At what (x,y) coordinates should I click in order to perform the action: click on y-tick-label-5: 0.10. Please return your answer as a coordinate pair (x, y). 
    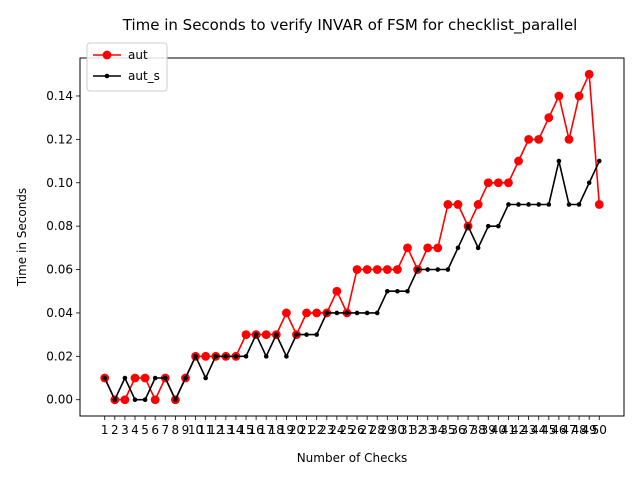
    Looking at the image, I should click on (59, 183).